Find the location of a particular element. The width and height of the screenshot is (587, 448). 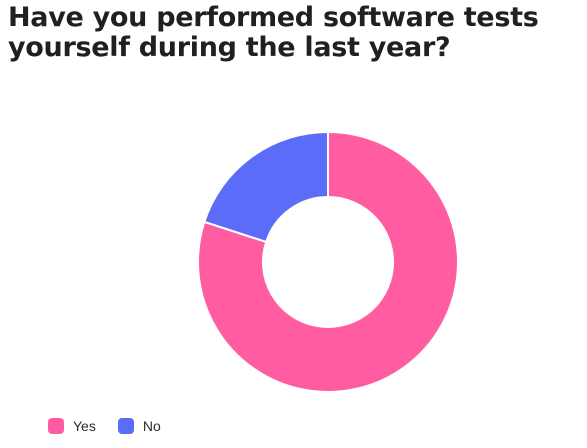

chart-legend: Yes No is located at coordinates (115, 426).